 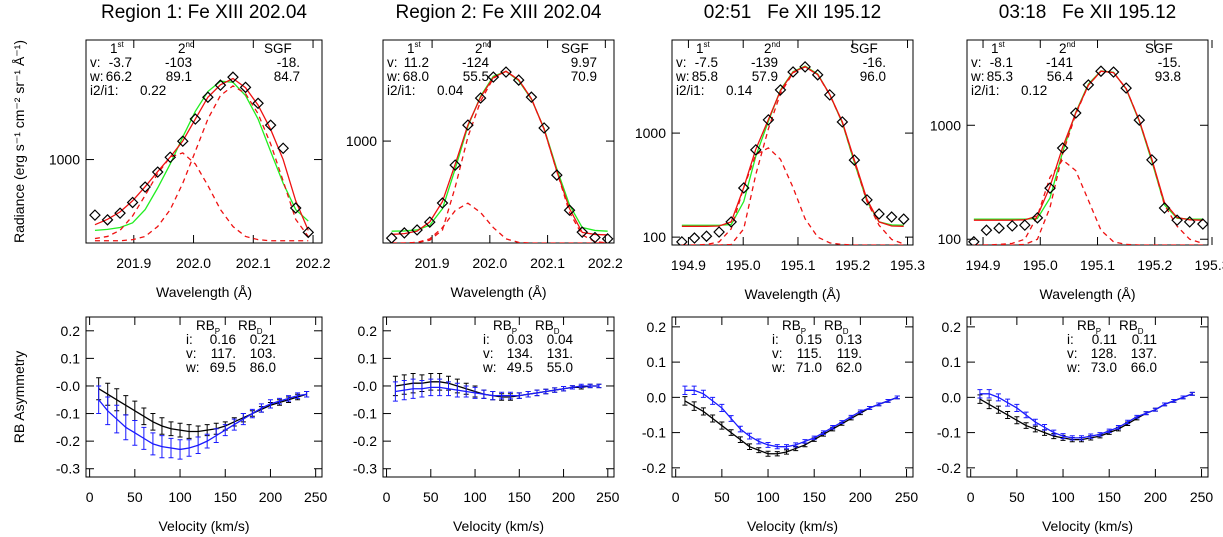 What do you see at coordinates (1087, 397) in the screenshot?
I see `plot-frame` at bounding box center [1087, 397].